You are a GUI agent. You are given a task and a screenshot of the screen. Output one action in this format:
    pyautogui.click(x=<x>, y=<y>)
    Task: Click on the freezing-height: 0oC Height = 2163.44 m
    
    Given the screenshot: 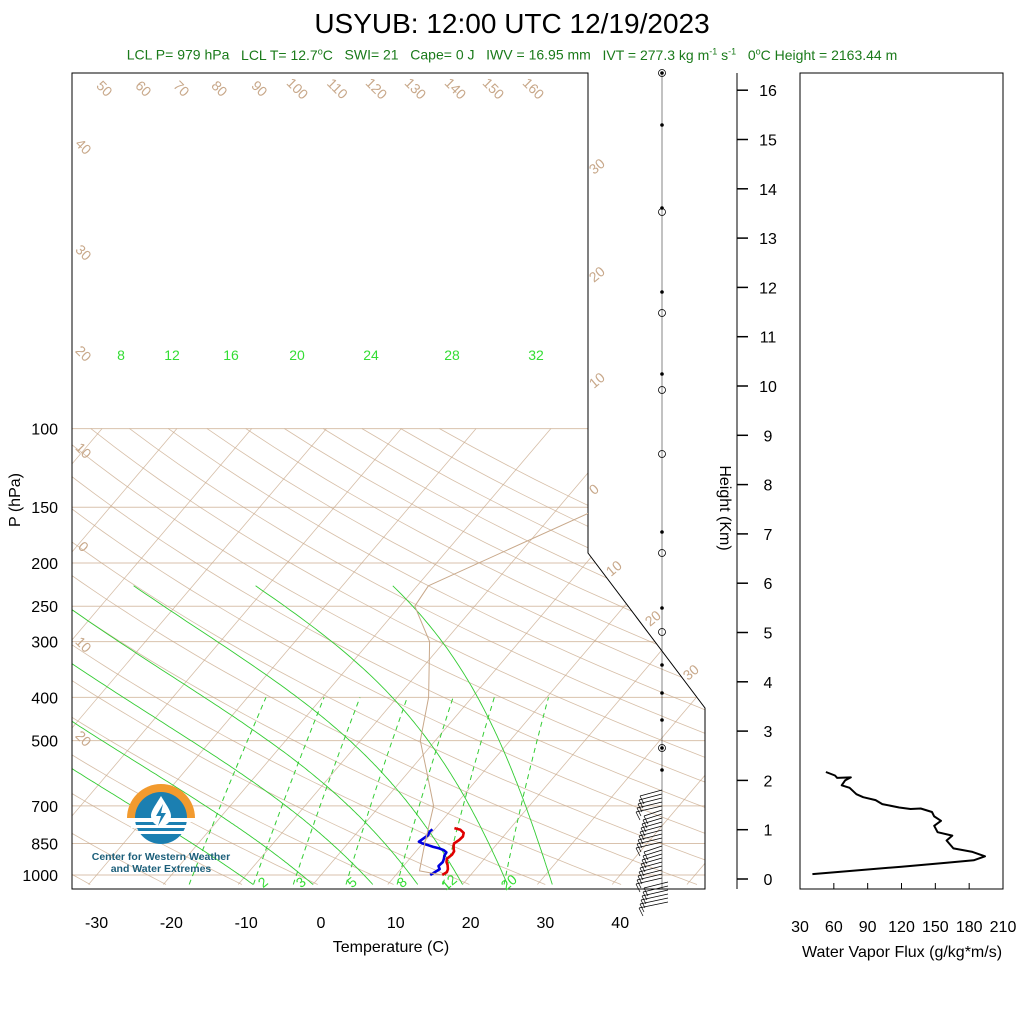 What is the action you would take?
    pyautogui.click(x=822, y=54)
    